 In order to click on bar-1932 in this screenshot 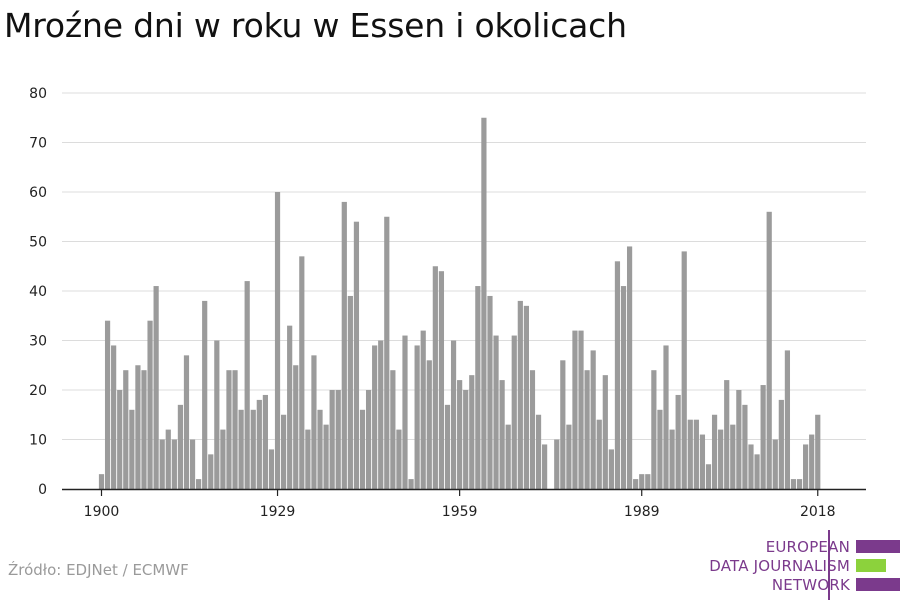, I will do `click(296, 427)`.